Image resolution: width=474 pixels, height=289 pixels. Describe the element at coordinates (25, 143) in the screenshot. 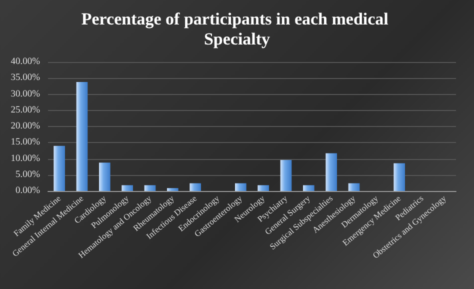

I see `y-tick-label: 15.00%` at that location.